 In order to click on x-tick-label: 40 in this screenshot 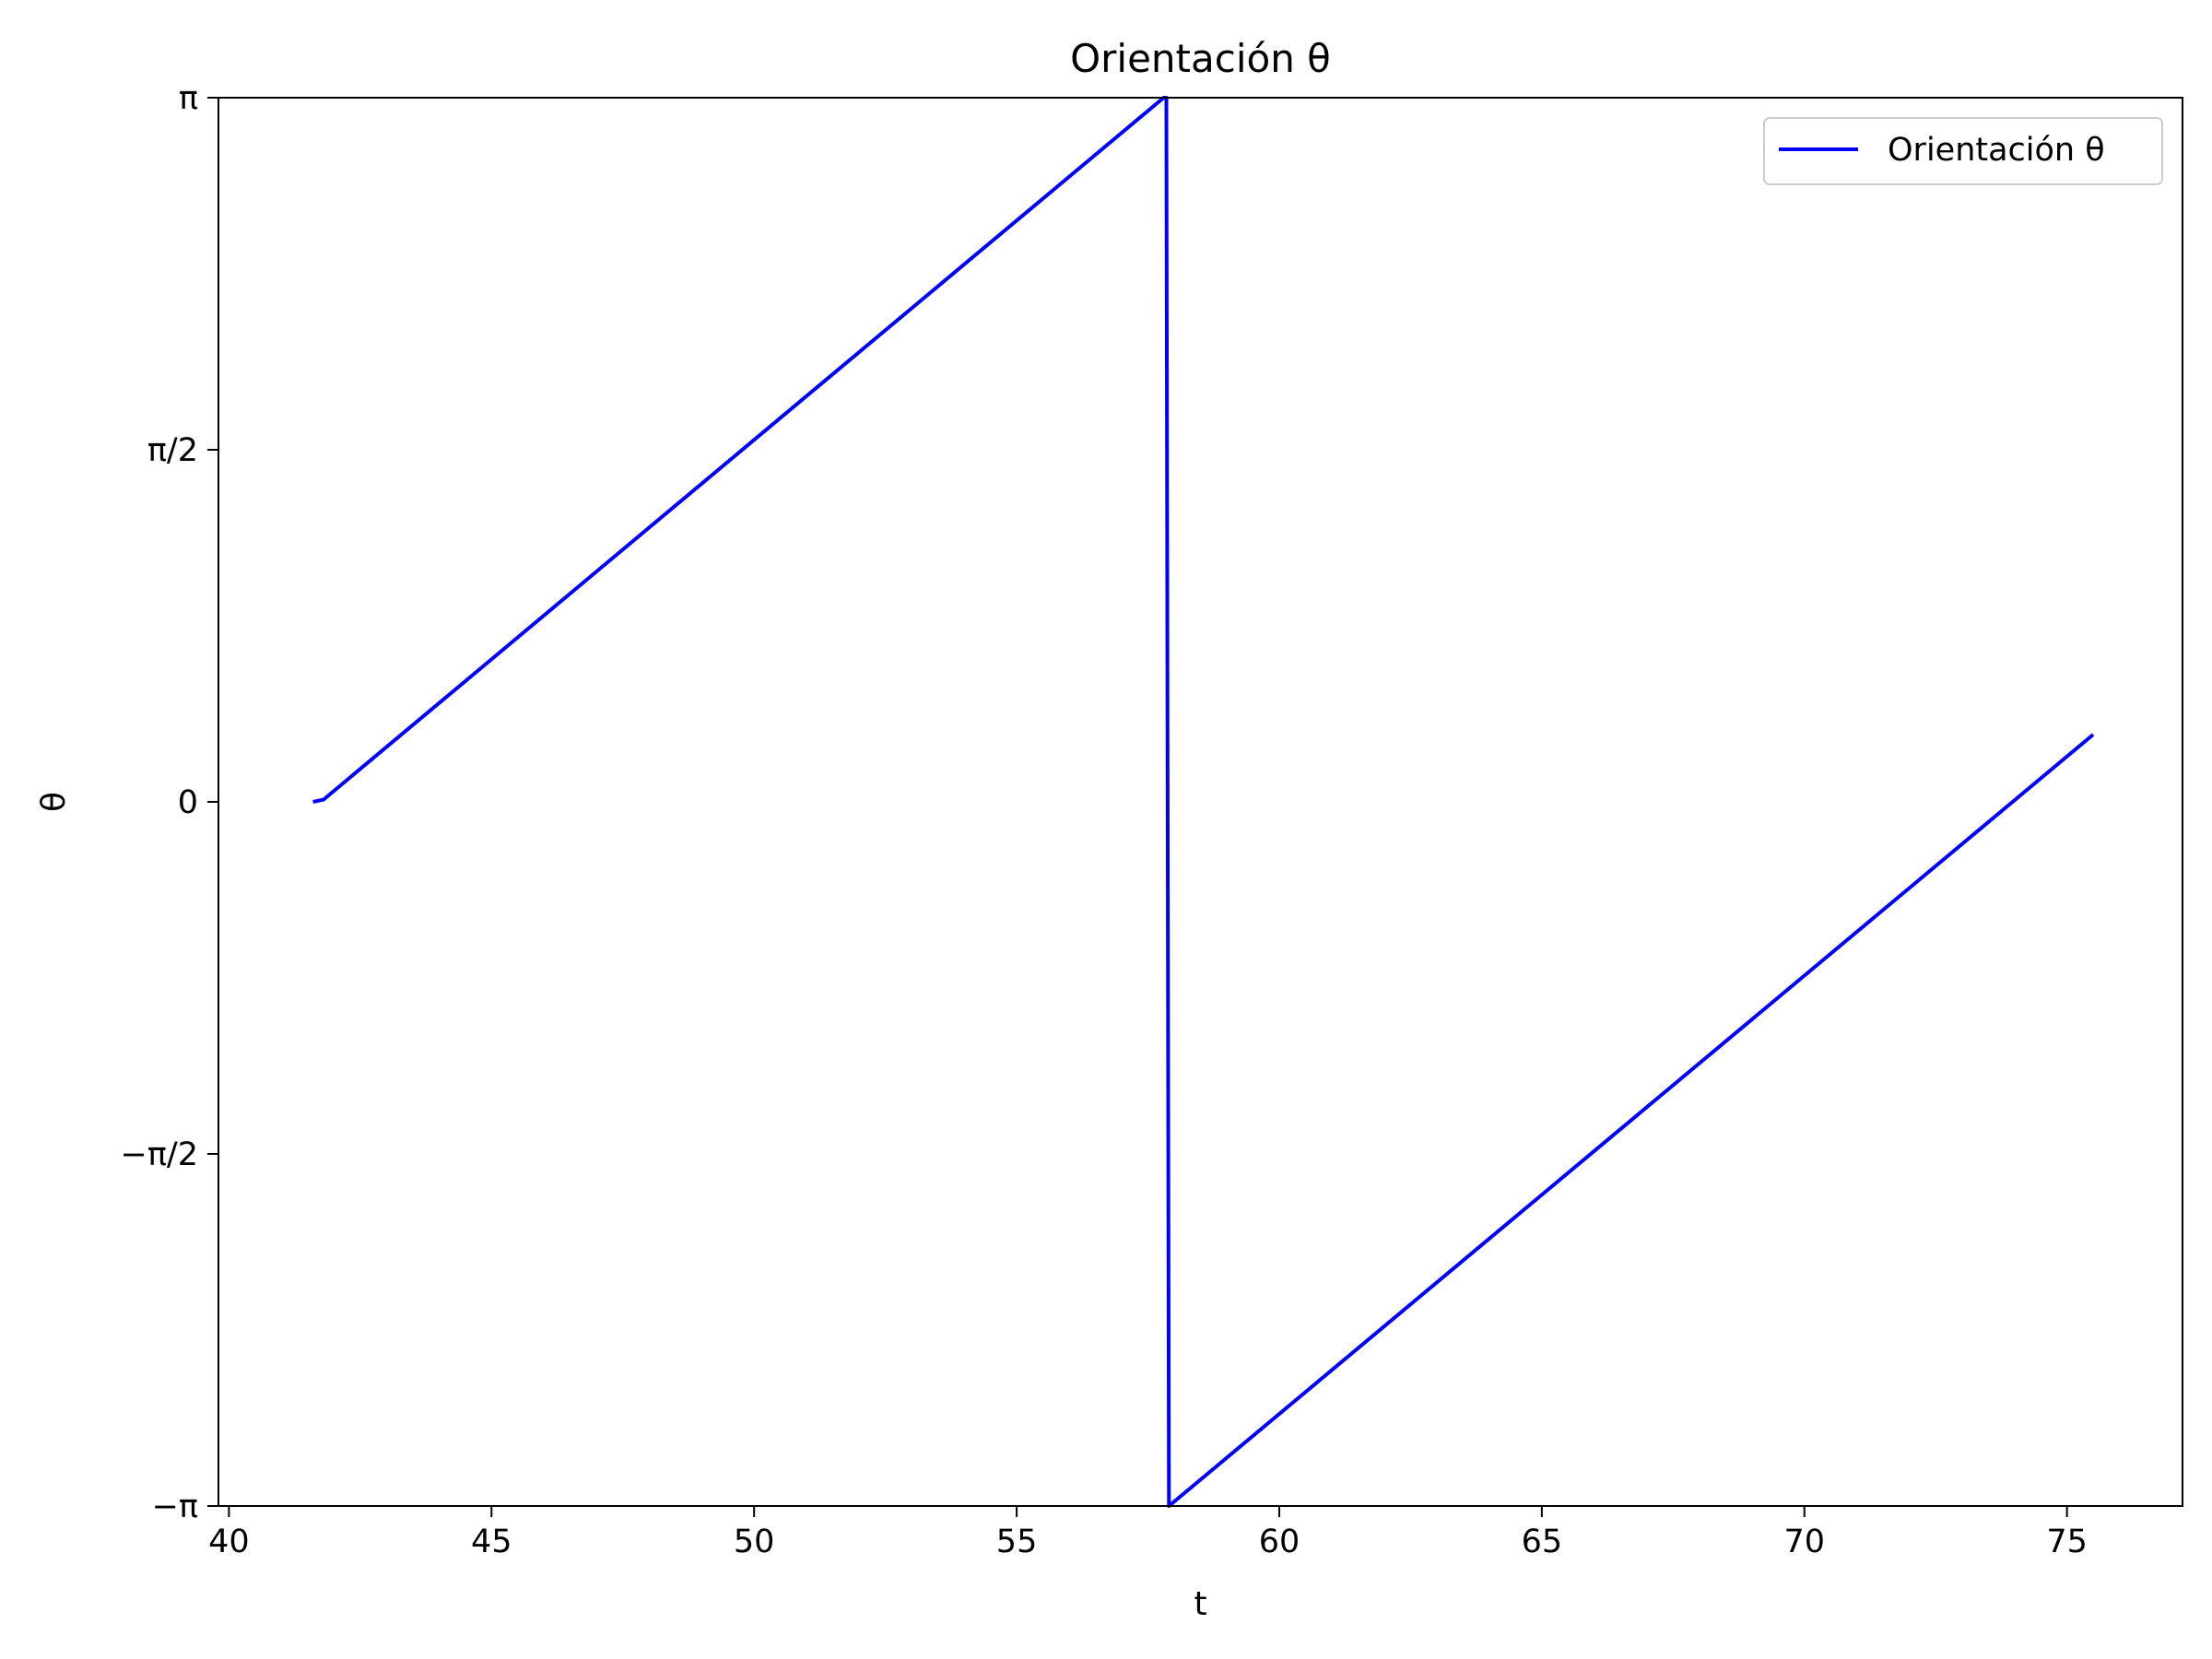, I will do `click(229, 1542)`.